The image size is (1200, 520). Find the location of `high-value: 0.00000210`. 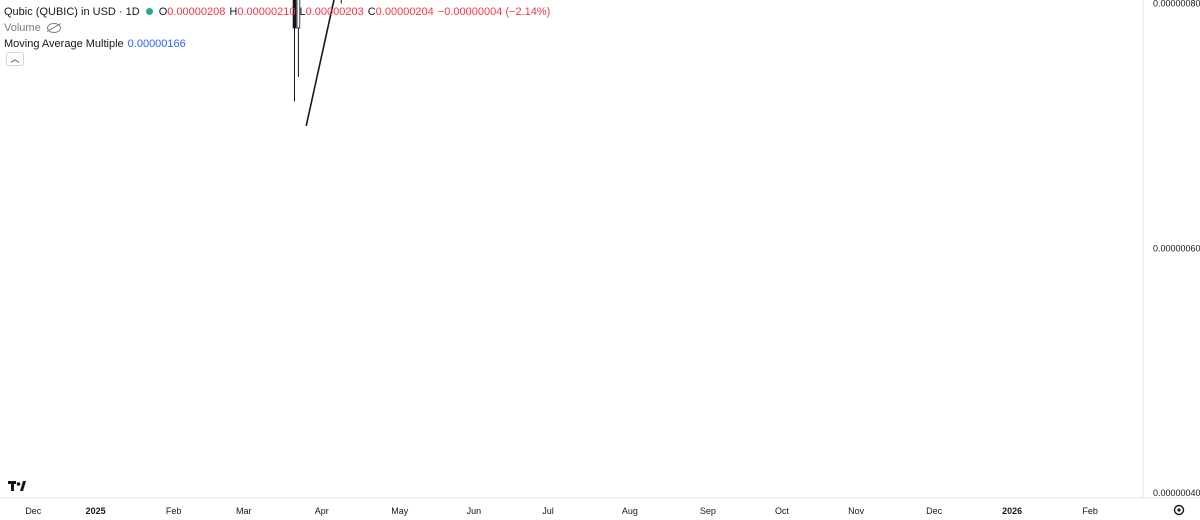

high-value: 0.00000210 is located at coordinates (266, 12).